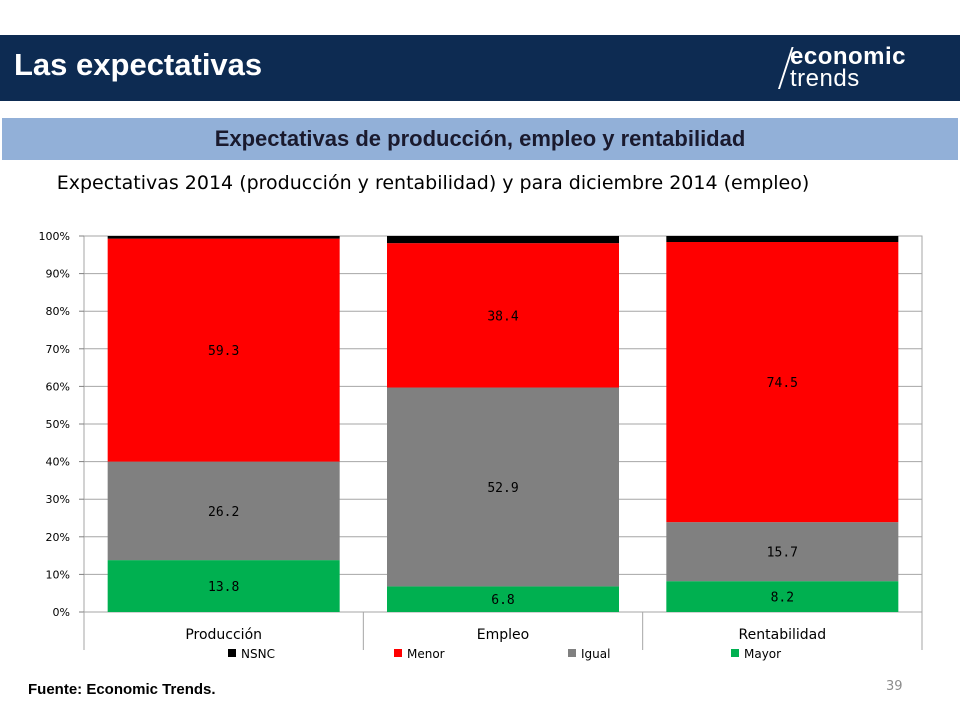 Image resolution: width=960 pixels, height=720 pixels. What do you see at coordinates (762, 654) in the screenshot?
I see `legend-label: Mayor` at bounding box center [762, 654].